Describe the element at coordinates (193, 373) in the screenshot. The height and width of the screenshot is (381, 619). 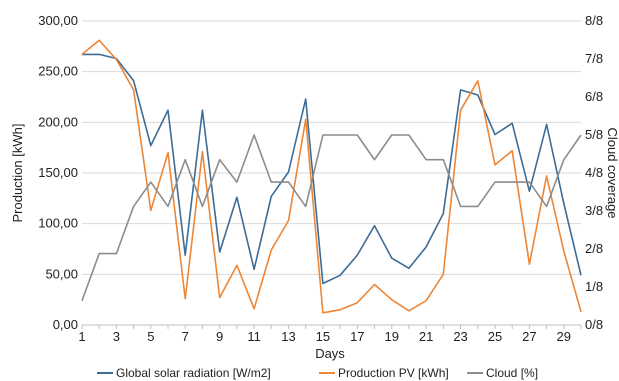
I see `legend-label-radiation: Global solar radiation [W/m2]` at that location.